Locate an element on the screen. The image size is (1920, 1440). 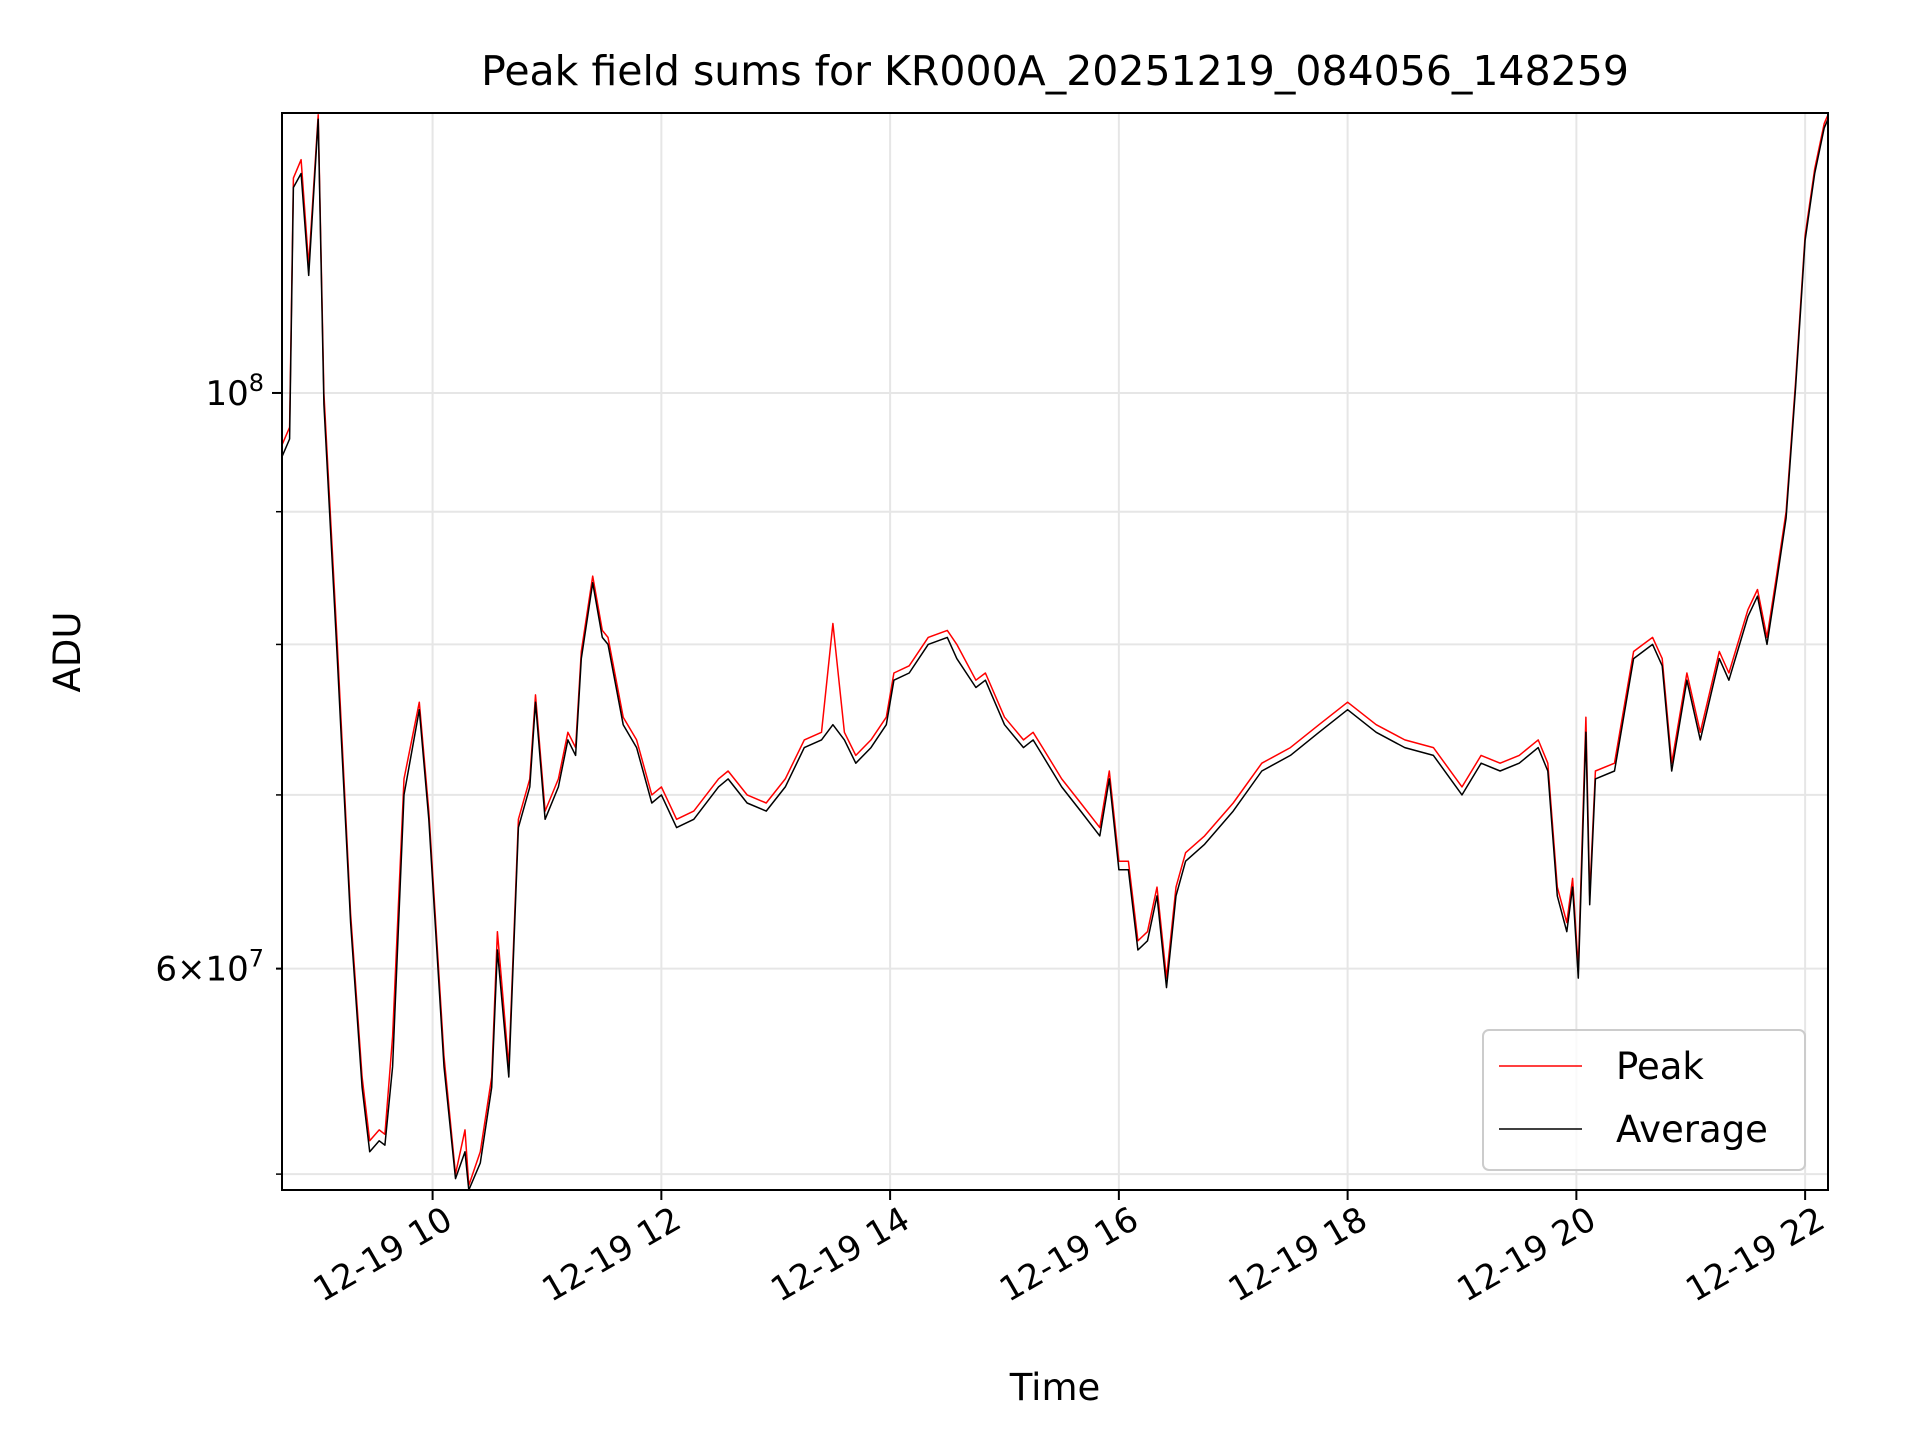
legend-label-average: Average is located at coordinates (1692, 1129).